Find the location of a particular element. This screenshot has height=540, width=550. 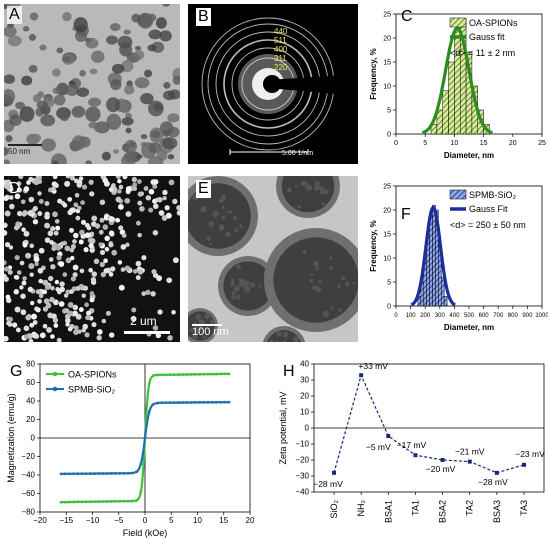

y-tick-label: 30 is located at coordinates (304, 380).